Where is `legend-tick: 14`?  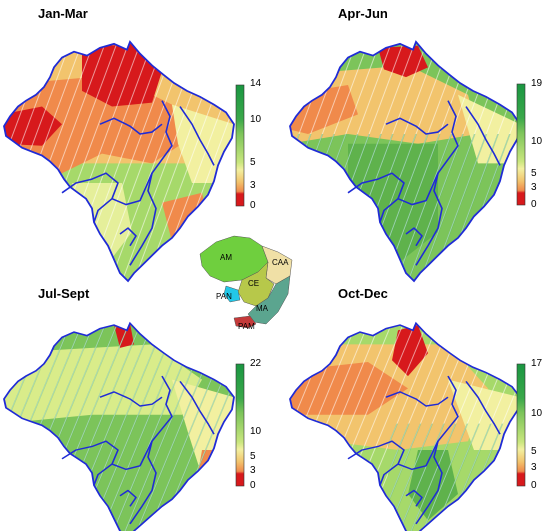
legend-tick: 14 is located at coordinates (256, 83).